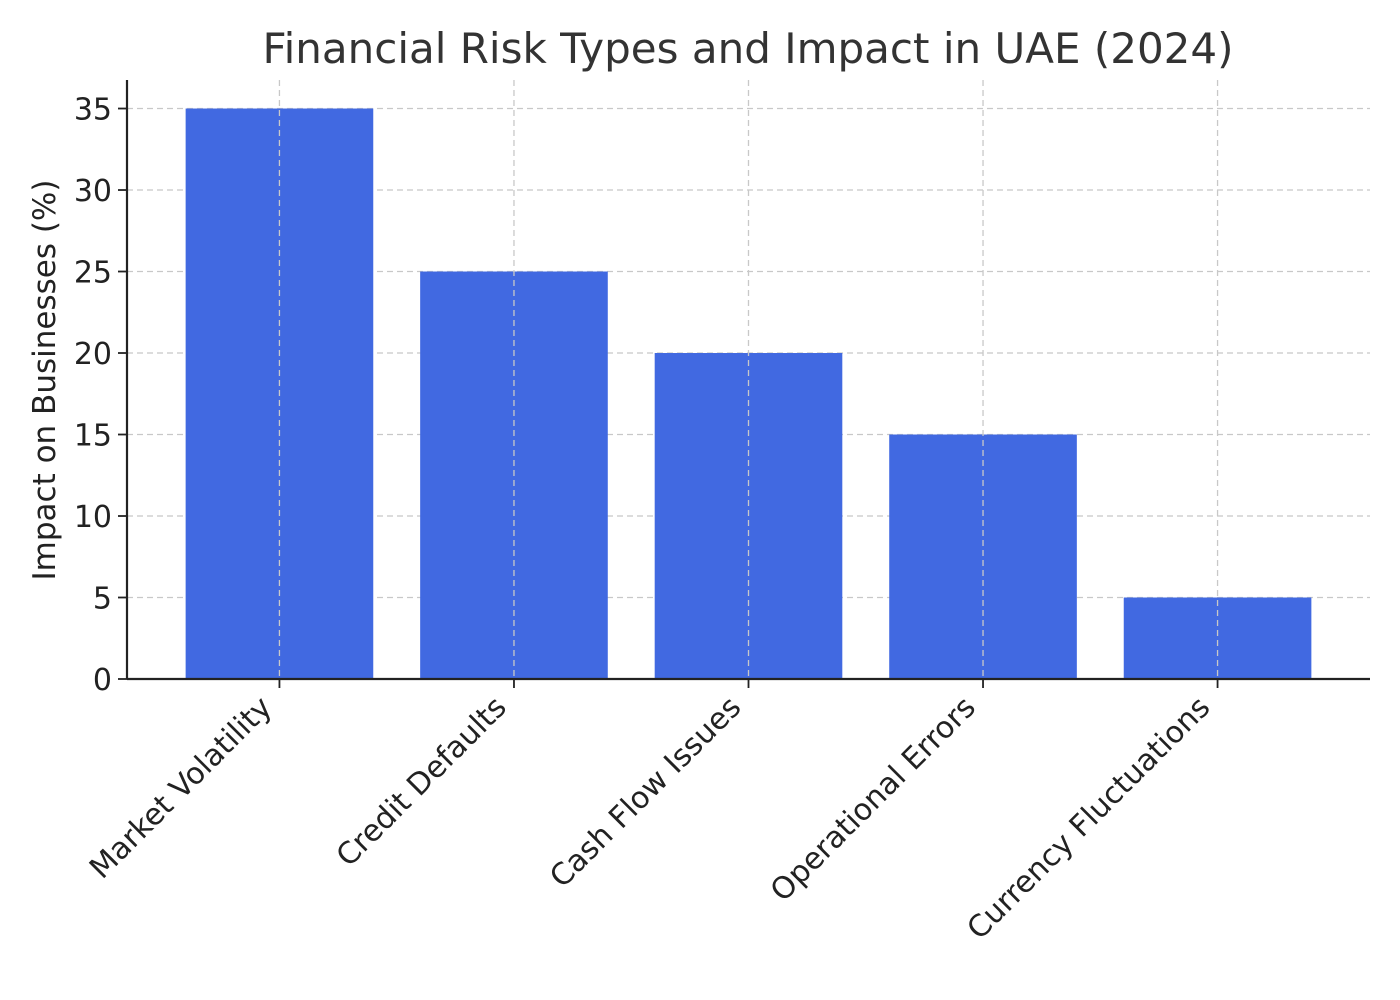  Describe the element at coordinates (93, 110) in the screenshot. I see `y-tick-label: 35` at that location.